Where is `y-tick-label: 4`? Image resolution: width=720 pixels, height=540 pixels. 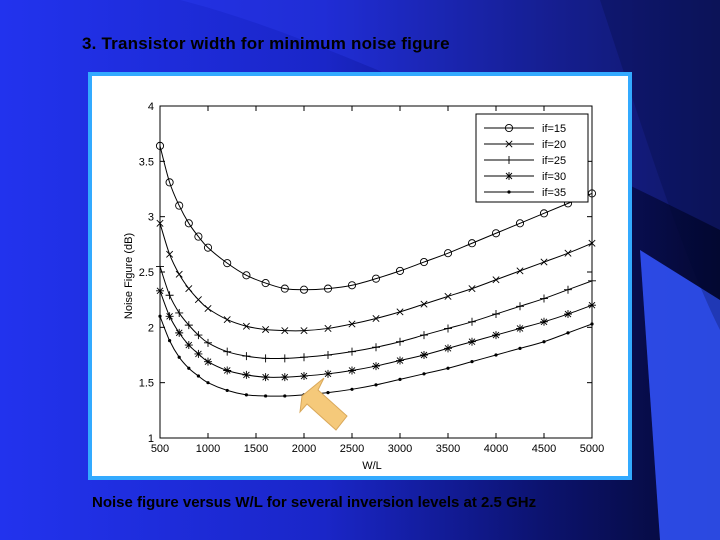 y-tick-label: 4 is located at coordinates (151, 107).